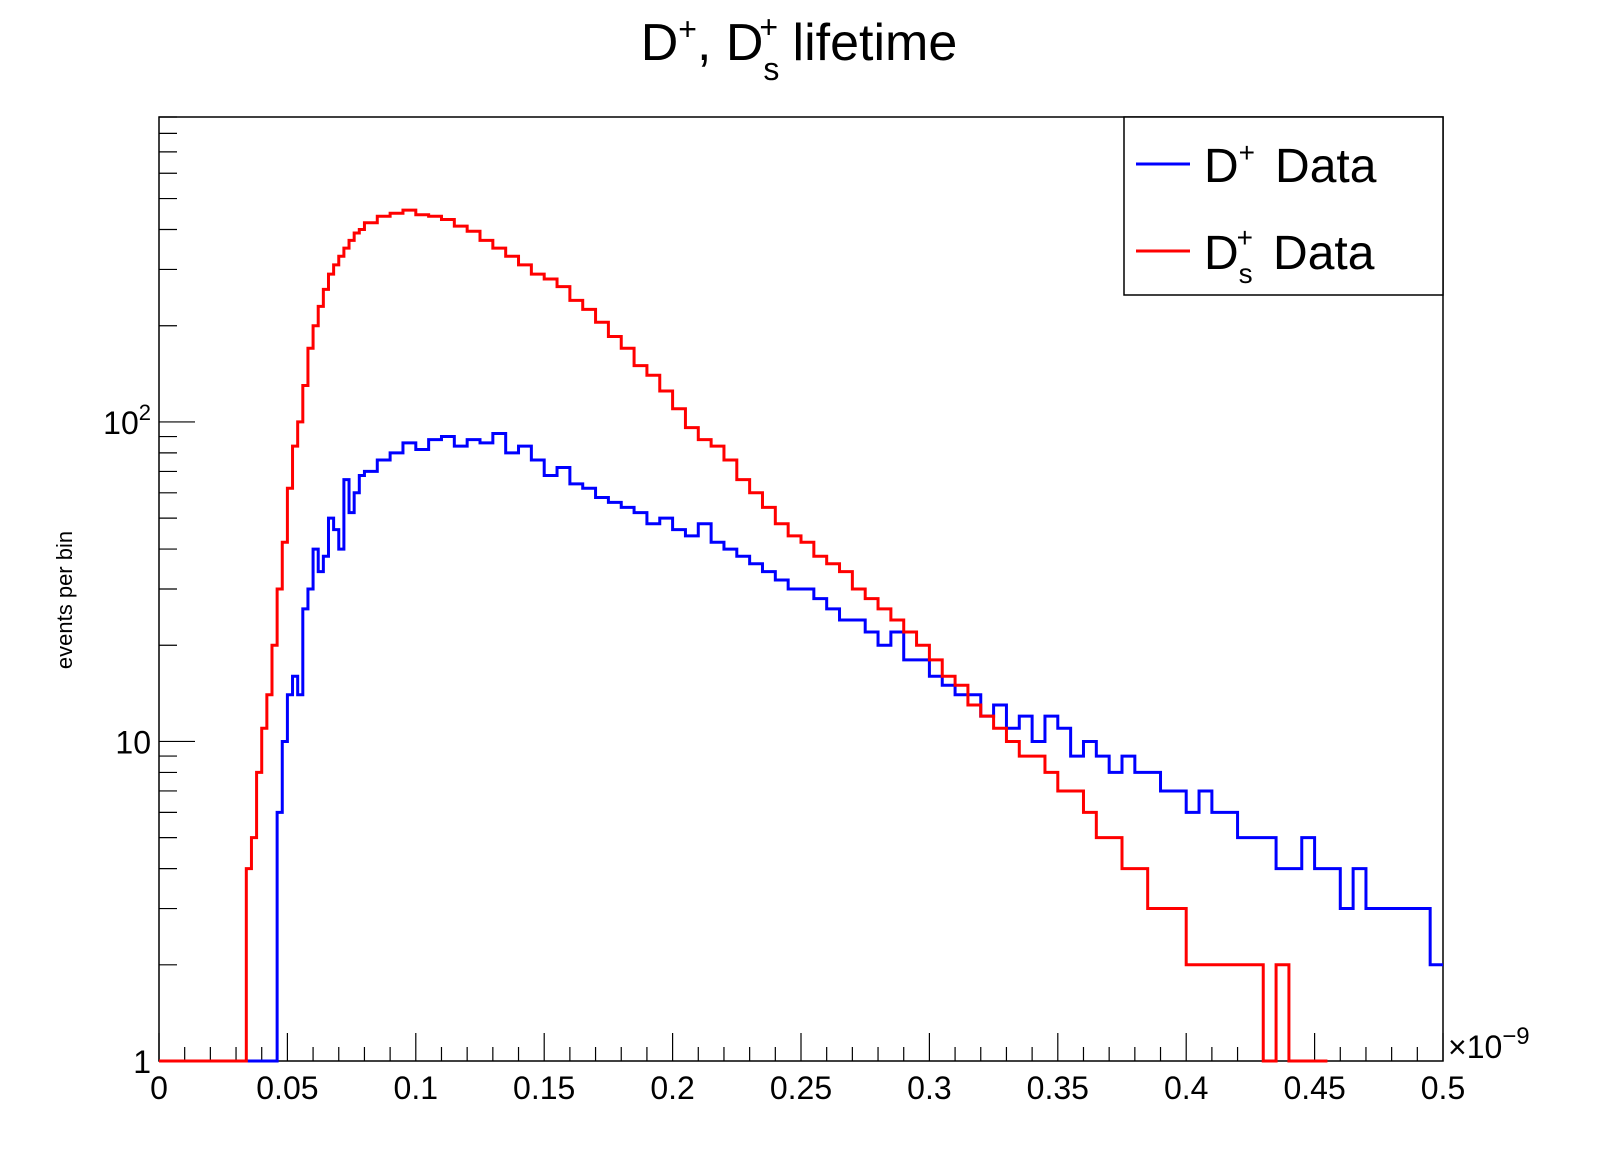  I want to click on y-tick-label: 1, so click(142, 1062).